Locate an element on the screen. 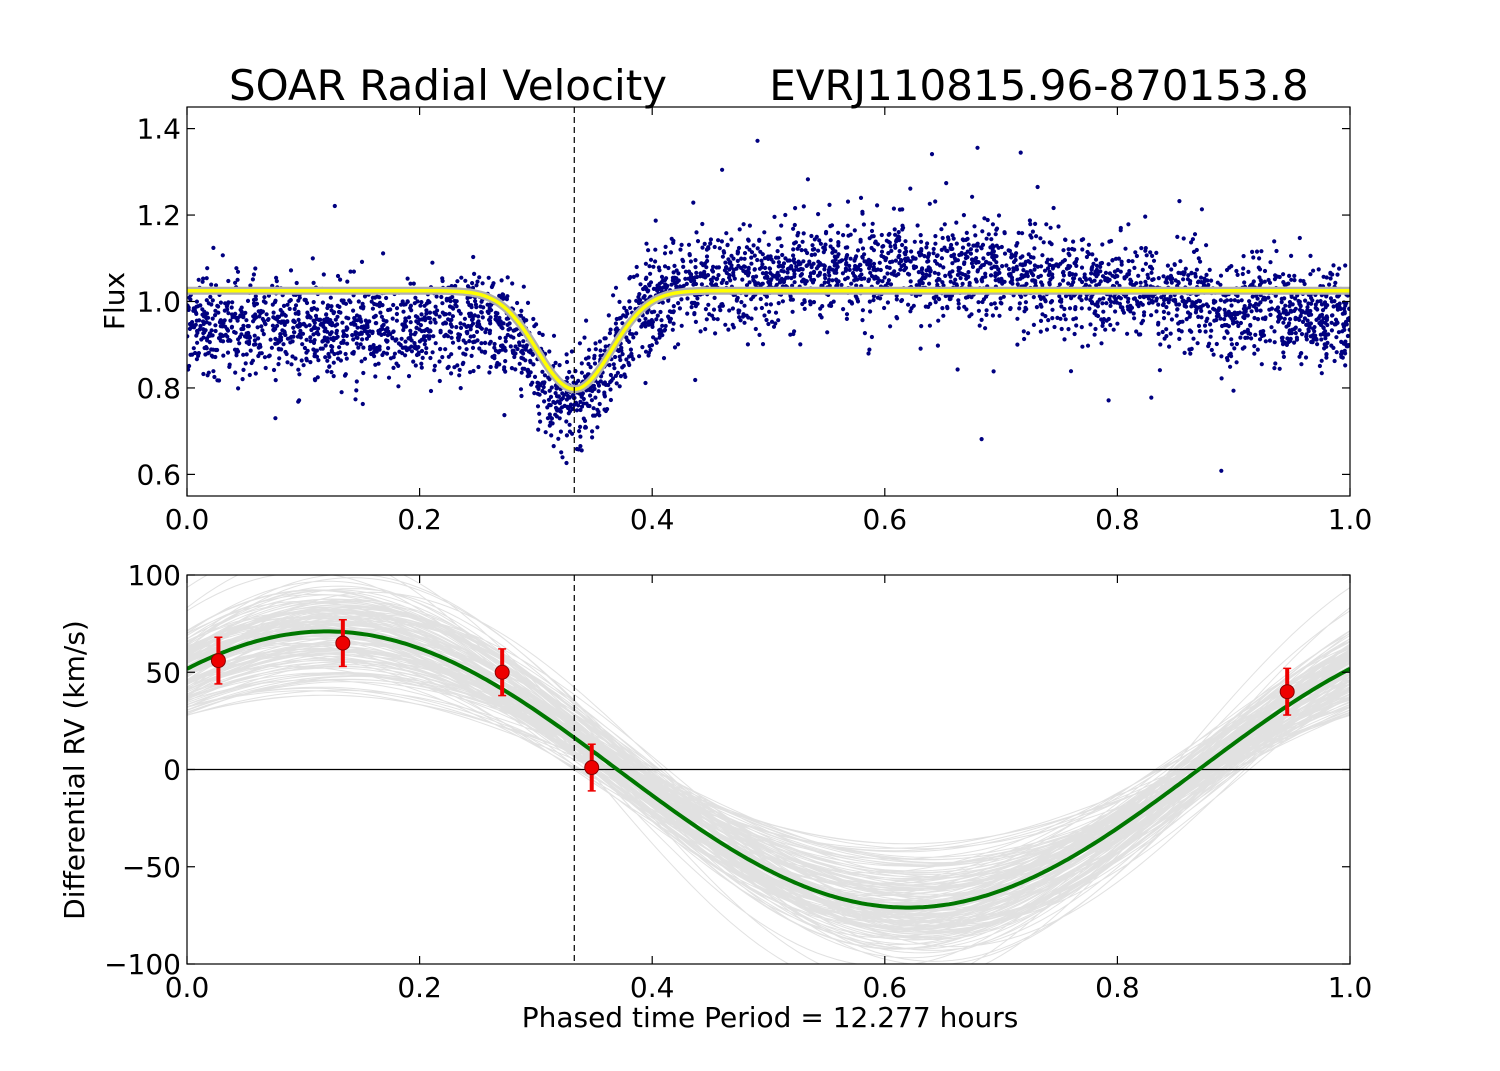  title-left: SOAR Radial Velocity is located at coordinates (448, 85).